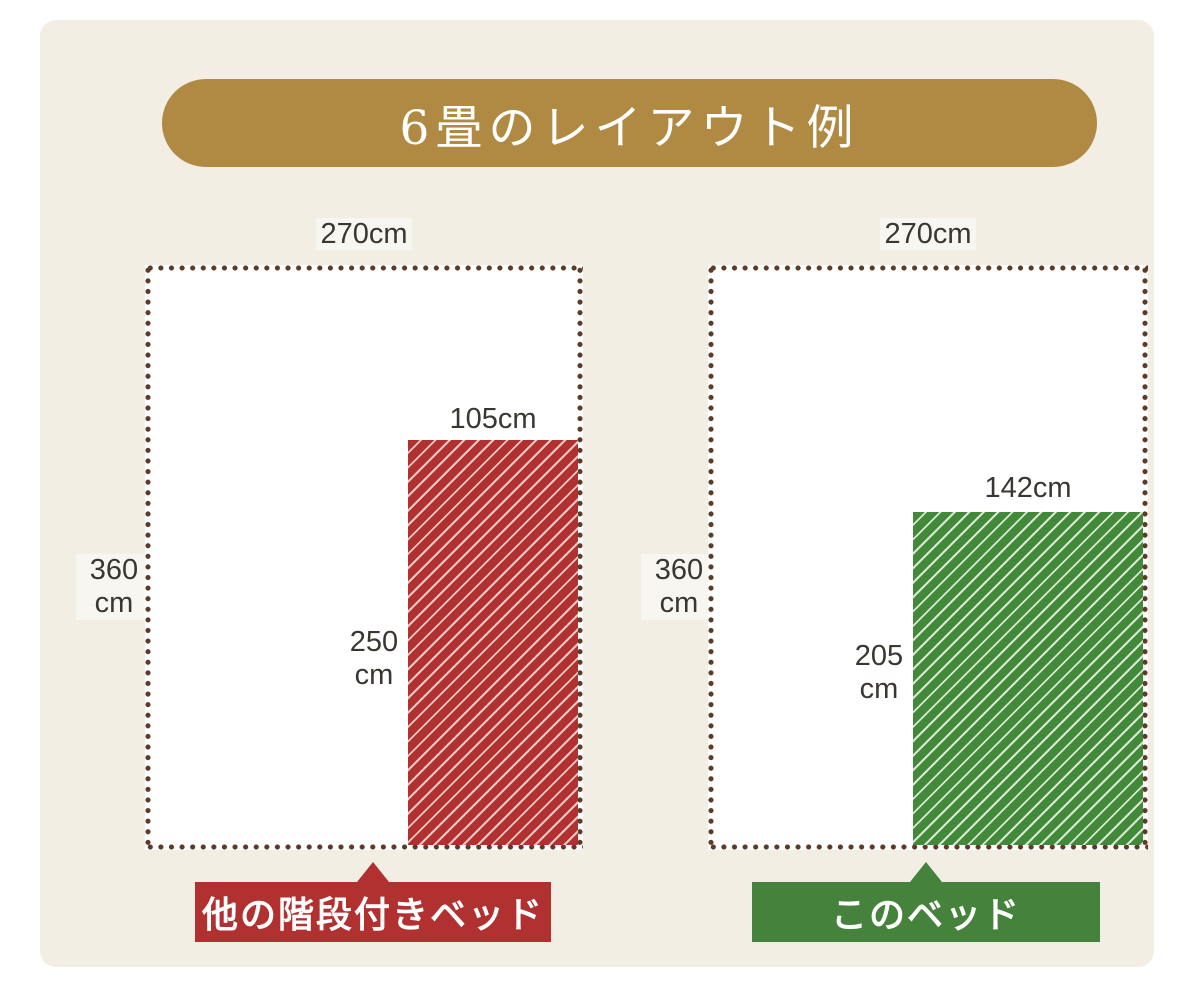  Describe the element at coordinates (711, 557) in the screenshot. I see `room-b-border-left` at that location.